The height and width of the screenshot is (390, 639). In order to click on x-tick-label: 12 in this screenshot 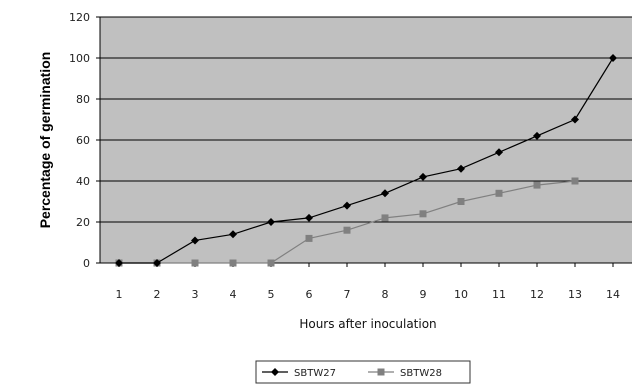, I will do `click(537, 294)`.